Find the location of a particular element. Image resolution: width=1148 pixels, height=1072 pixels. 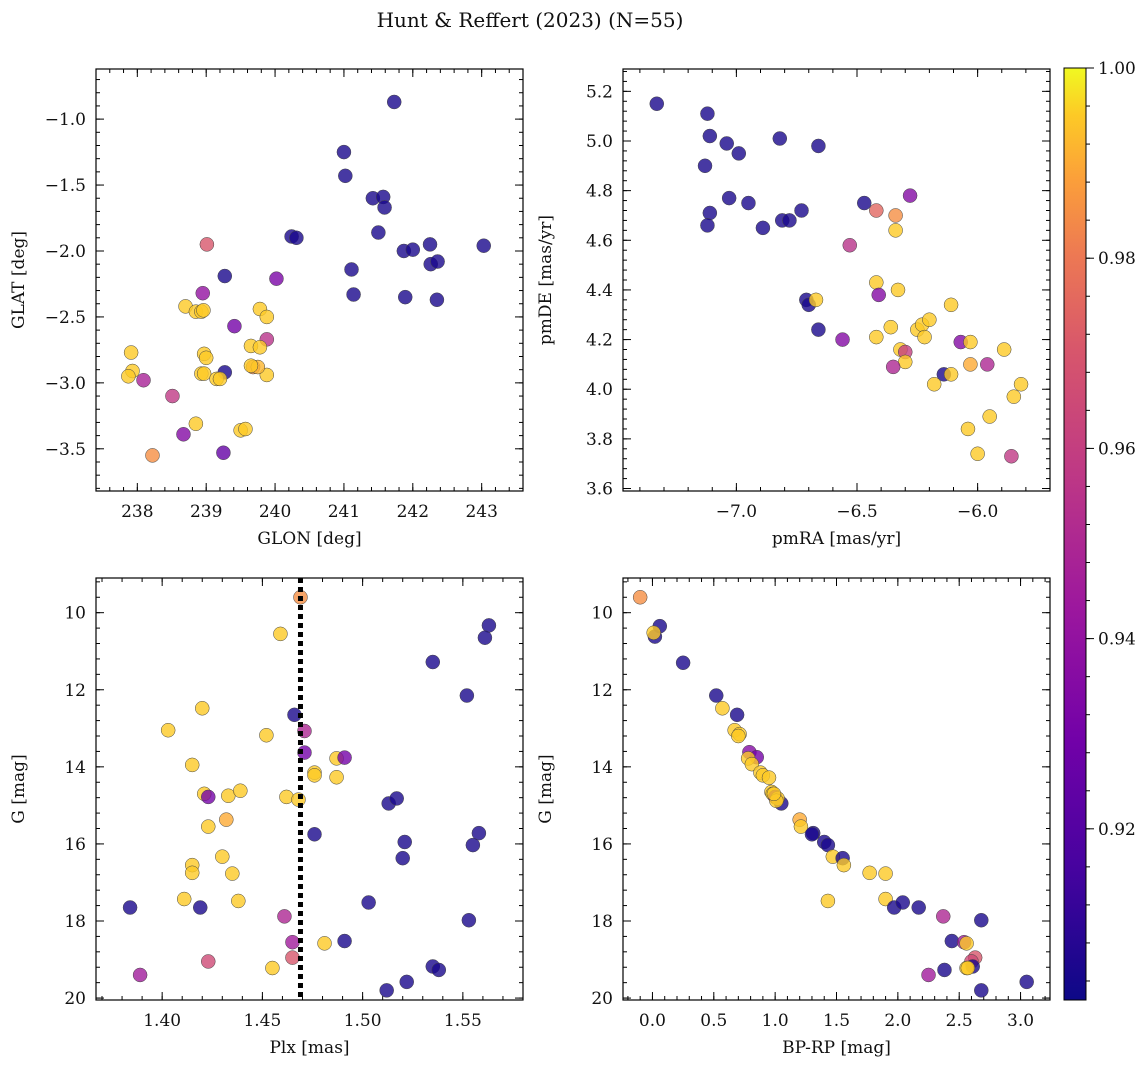

x-axis-label: GLON [deg] is located at coordinates (309, 539).